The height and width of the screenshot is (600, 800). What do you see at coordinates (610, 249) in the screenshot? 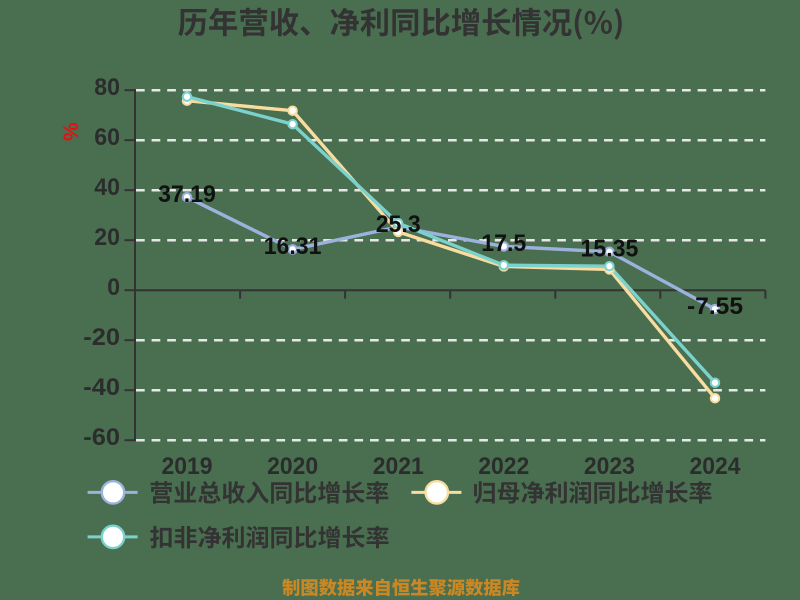
I see `svg-text: 15.35` at bounding box center [610, 249].